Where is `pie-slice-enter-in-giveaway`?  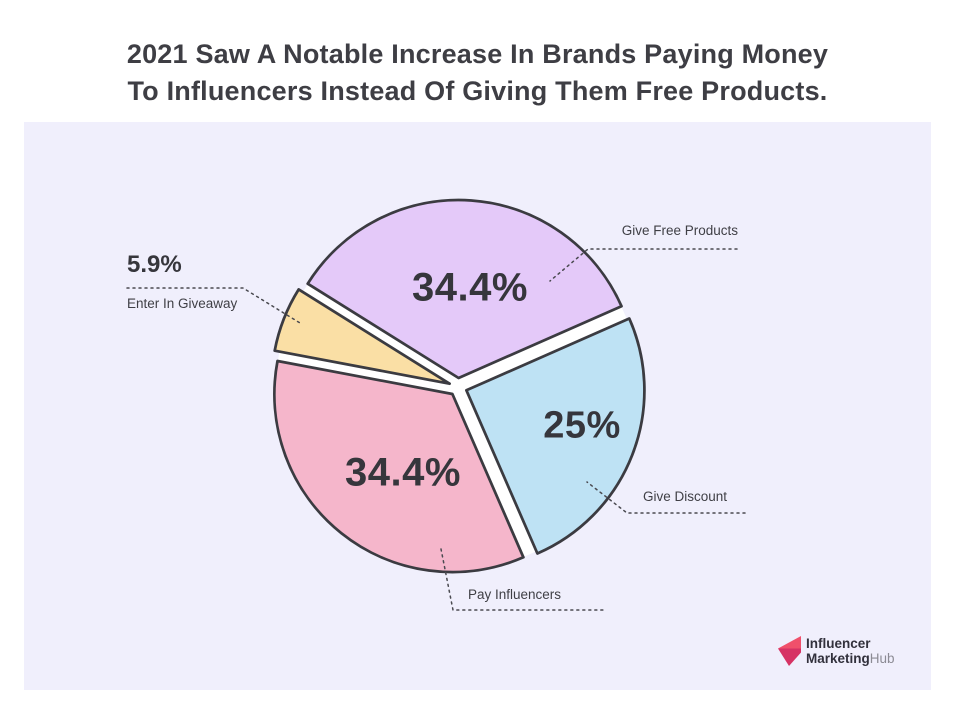
pie-slice-enter-in-giveaway is located at coordinates (362, 337).